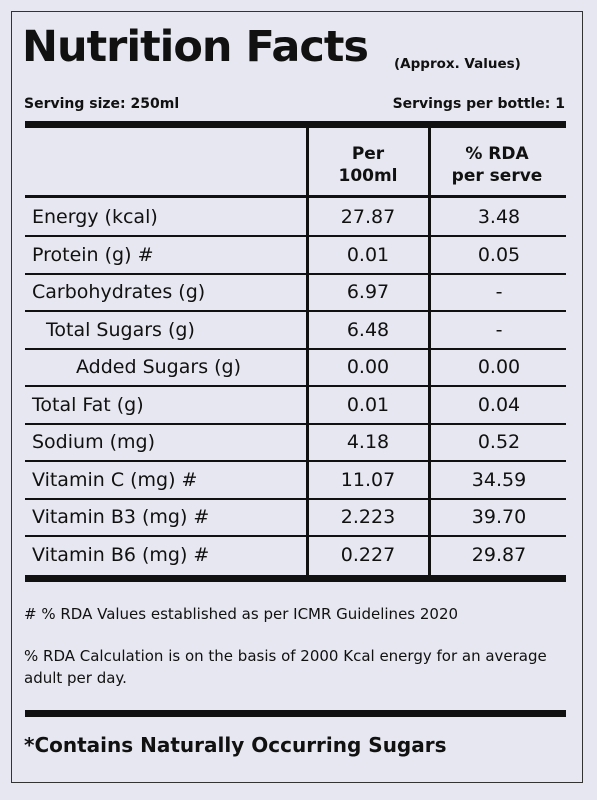 This screenshot has height=800, width=597. Describe the element at coordinates (499, 554) in the screenshot. I see `rda-value: 29.87` at that location.